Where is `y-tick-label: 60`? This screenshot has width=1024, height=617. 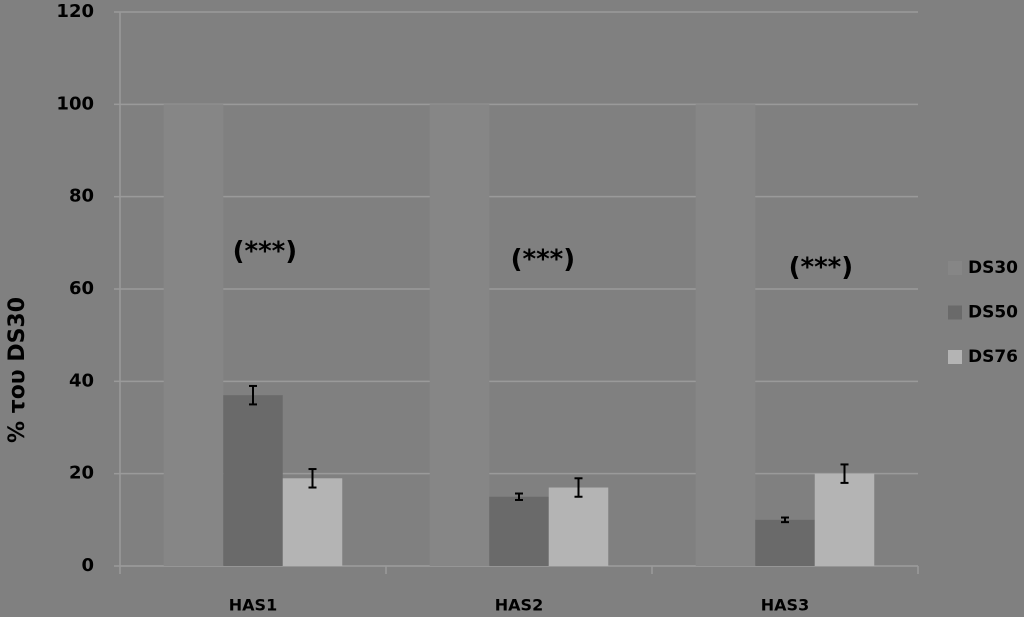 y-tick-label: 60 is located at coordinates (81, 288).